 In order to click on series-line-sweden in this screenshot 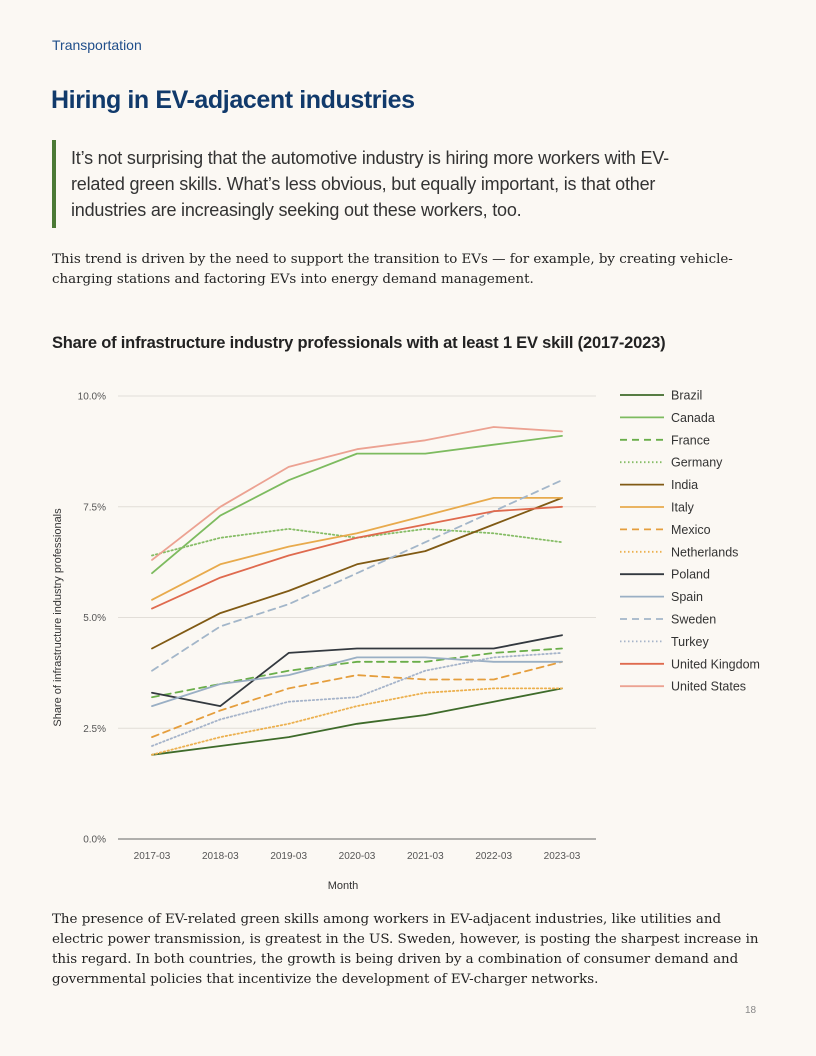, I will do `click(357, 575)`.